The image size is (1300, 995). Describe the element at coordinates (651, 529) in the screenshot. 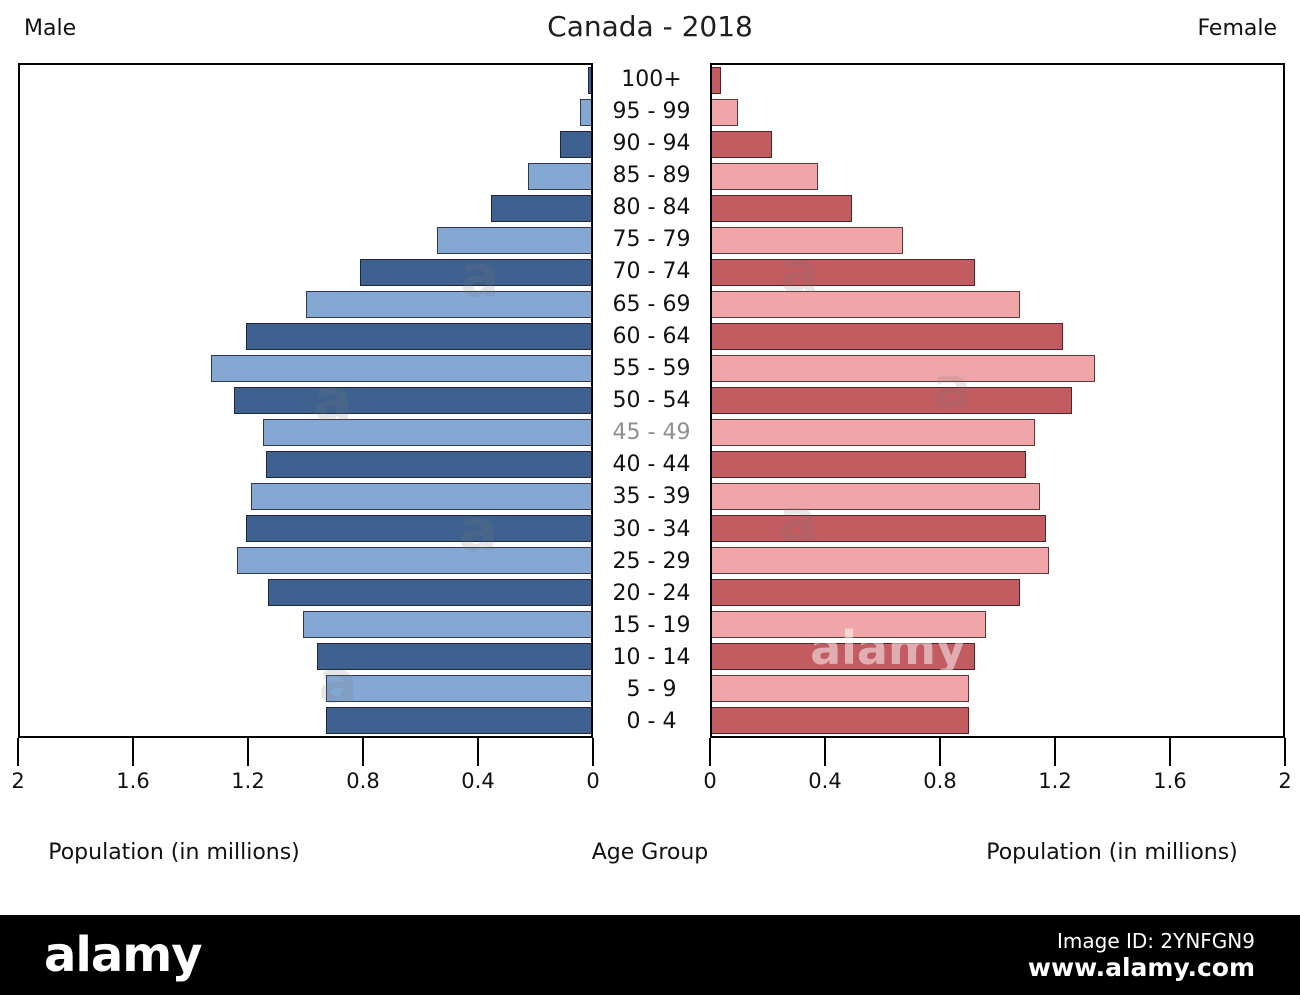

I see `age-label-30-34: 30 - 34` at that location.